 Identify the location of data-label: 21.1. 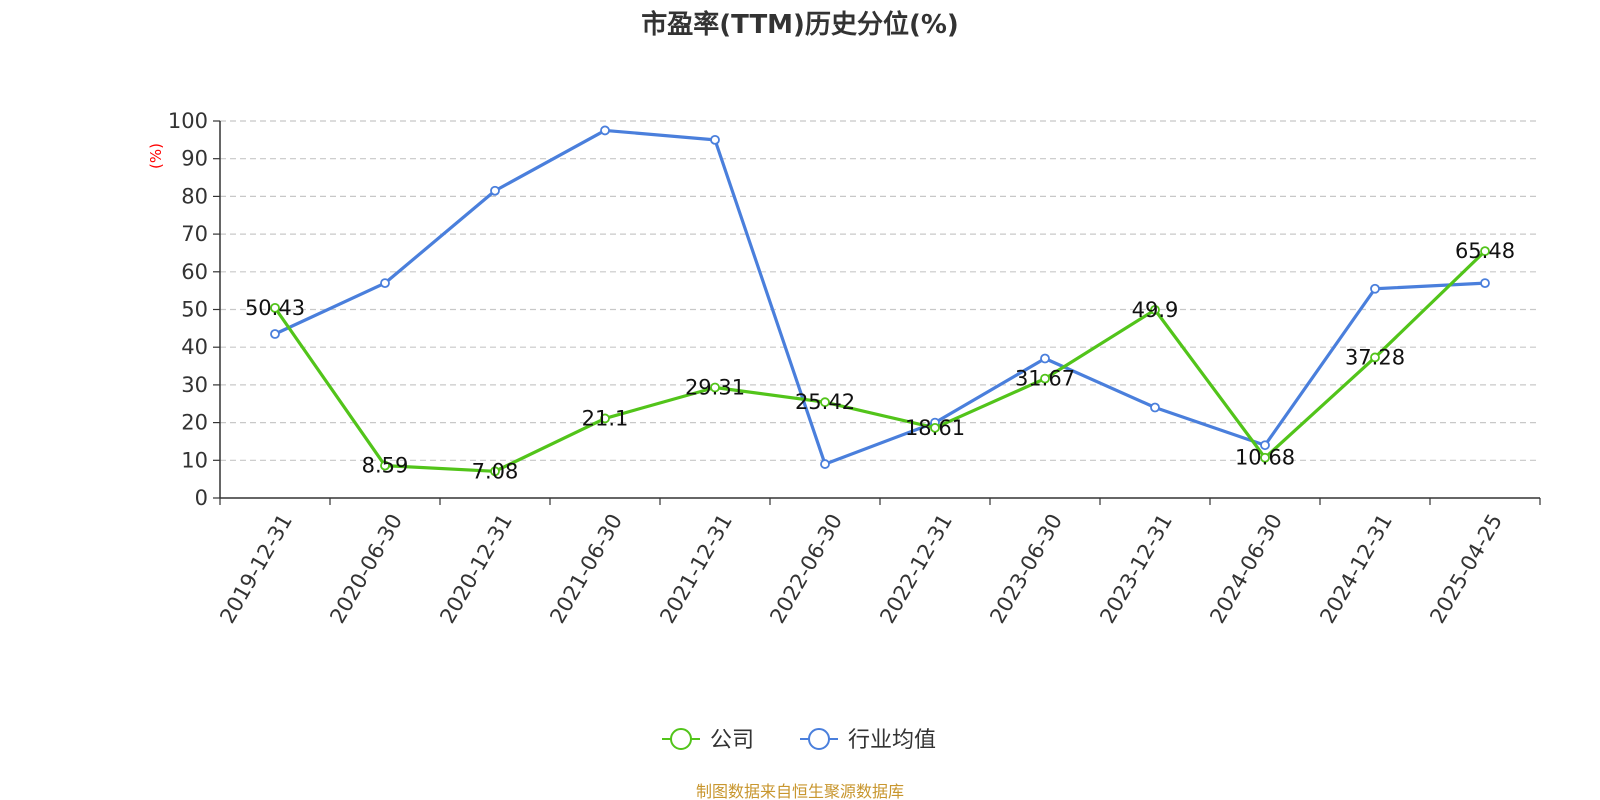
(605, 418).